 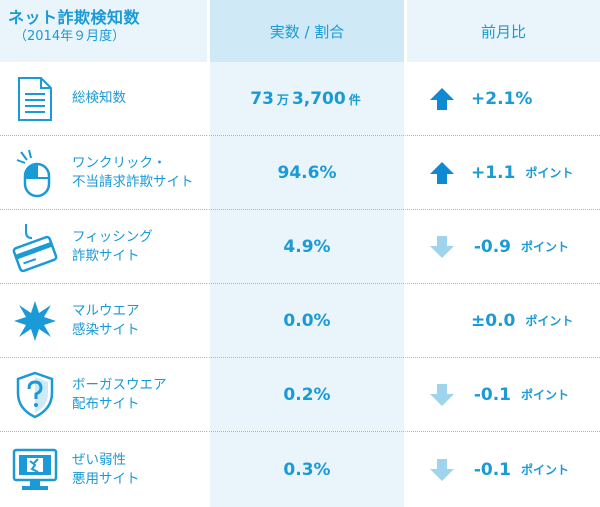 What do you see at coordinates (70, 36) in the screenshot?
I see `page-subtitle: （2014年９月度）` at bounding box center [70, 36].